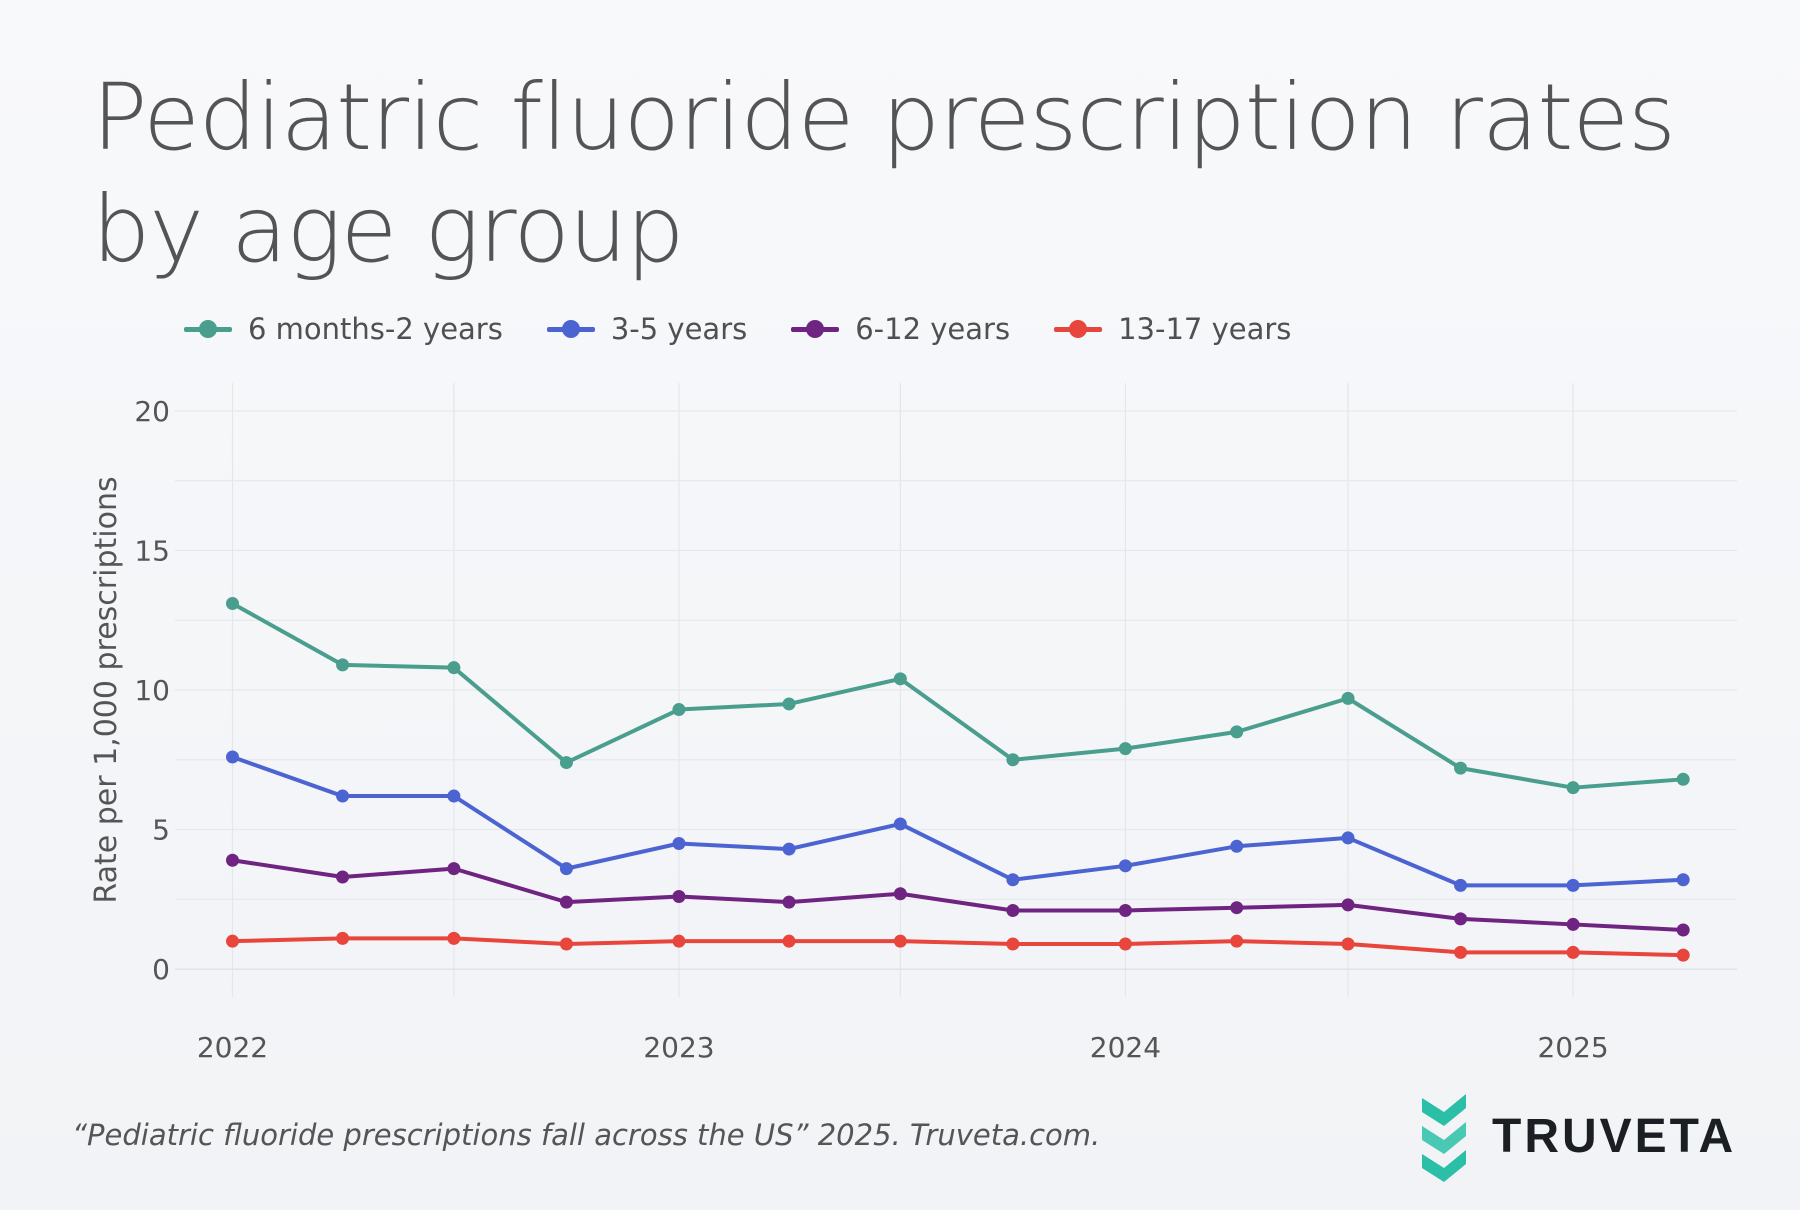  I want to click on legend-item-series-3: 13-17 years, so click(1172, 329).